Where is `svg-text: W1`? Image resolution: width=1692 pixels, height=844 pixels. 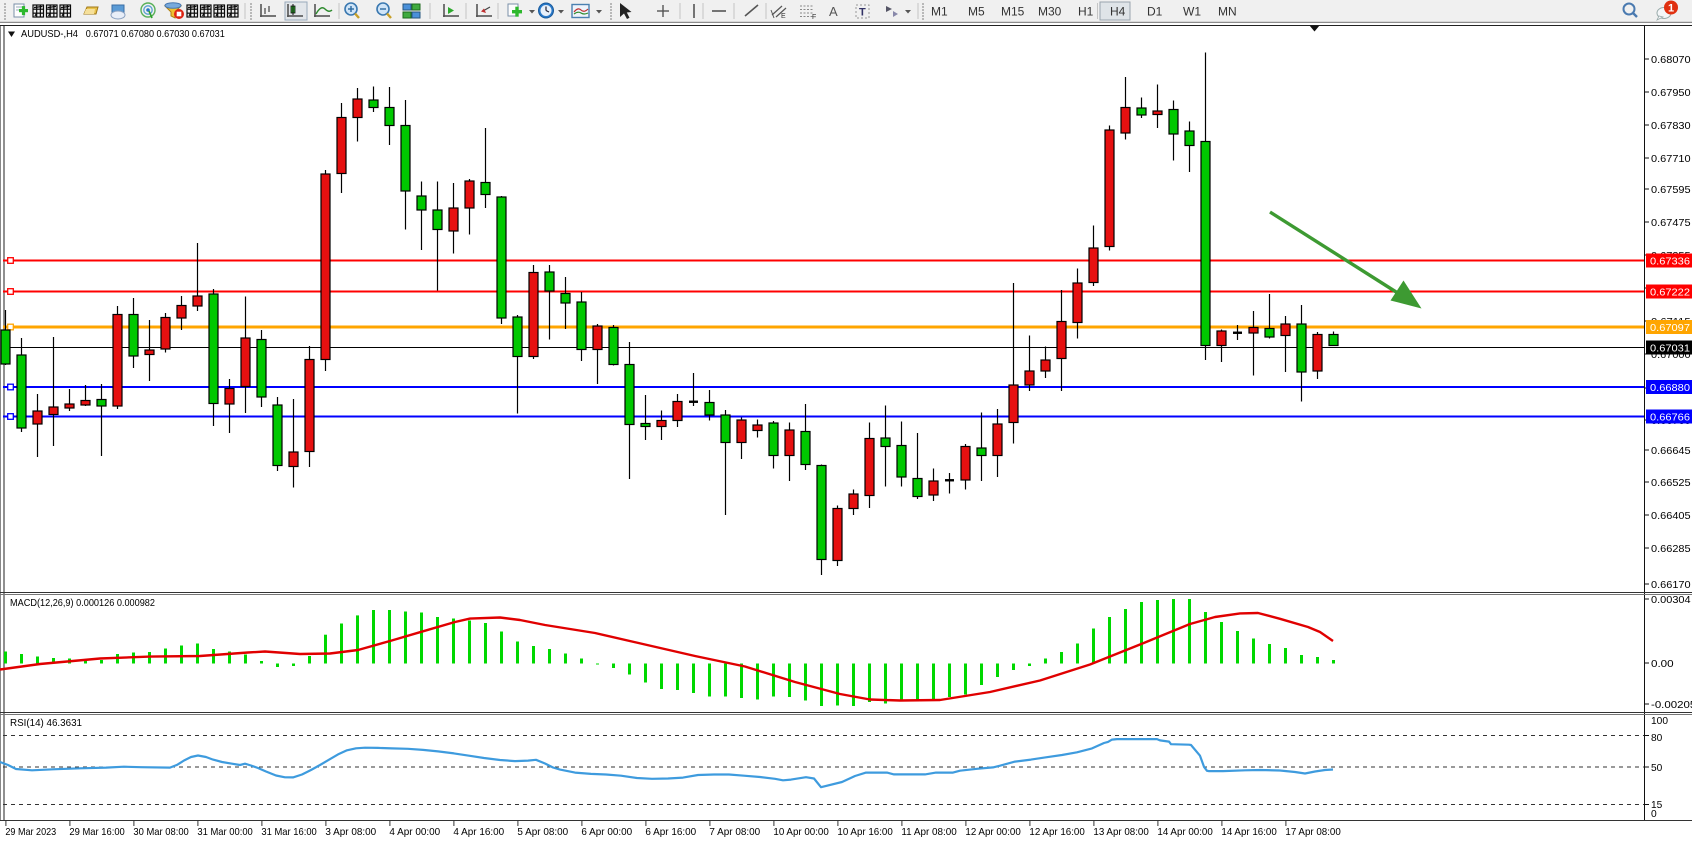 svg-text: W1 is located at coordinates (1192, 12).